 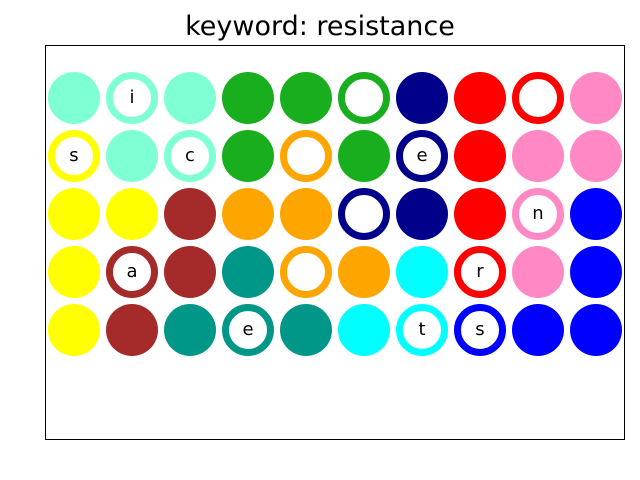 What do you see at coordinates (596, 214) in the screenshot?
I see `circle-r3-c10` at bounding box center [596, 214].